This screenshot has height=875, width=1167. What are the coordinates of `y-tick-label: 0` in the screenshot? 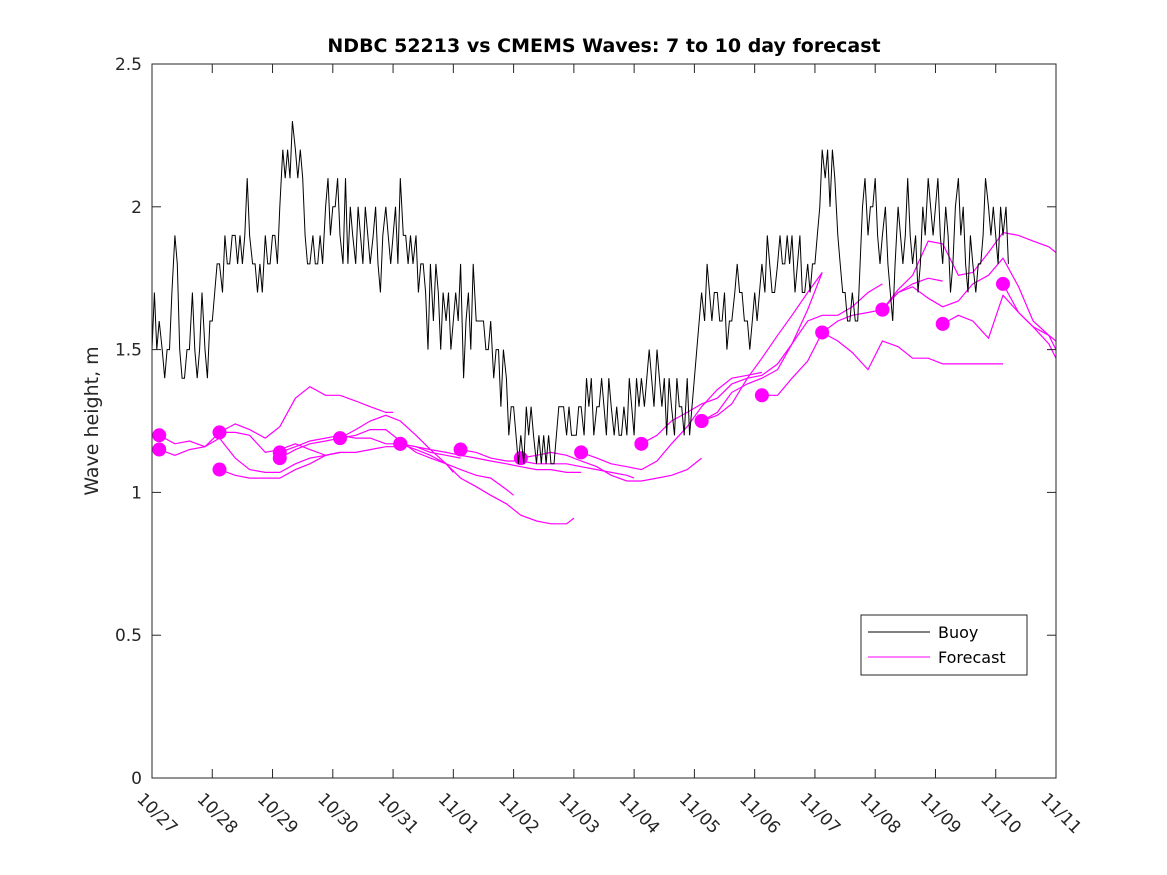 It's located at (136, 779).